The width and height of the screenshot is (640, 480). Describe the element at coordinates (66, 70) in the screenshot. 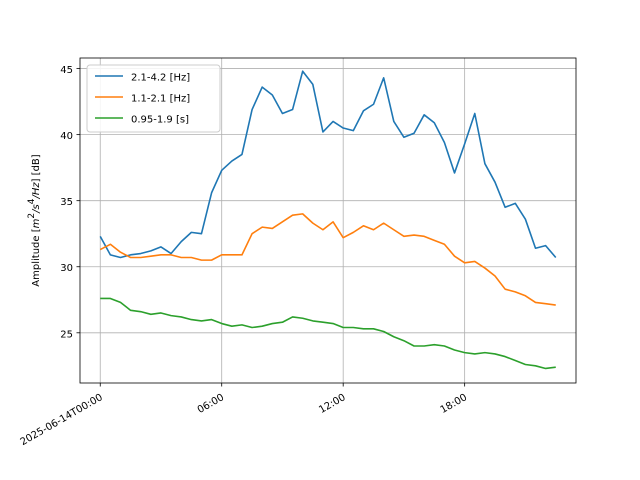

I see `y-tick-label-4: 45` at that location.